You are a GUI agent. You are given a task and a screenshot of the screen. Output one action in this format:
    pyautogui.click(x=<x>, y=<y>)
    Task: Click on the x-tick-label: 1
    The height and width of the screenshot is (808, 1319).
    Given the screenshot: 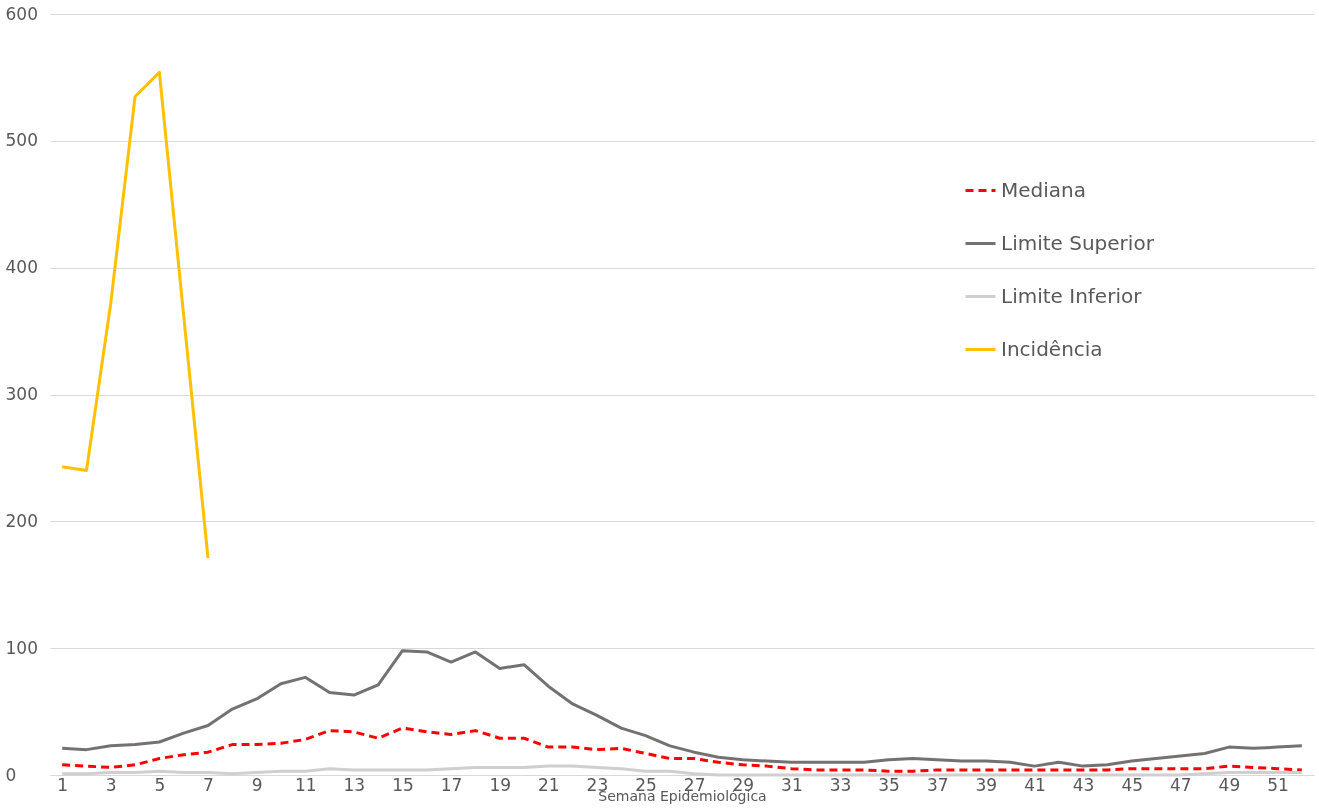 What is the action you would take?
    pyautogui.click(x=63, y=784)
    